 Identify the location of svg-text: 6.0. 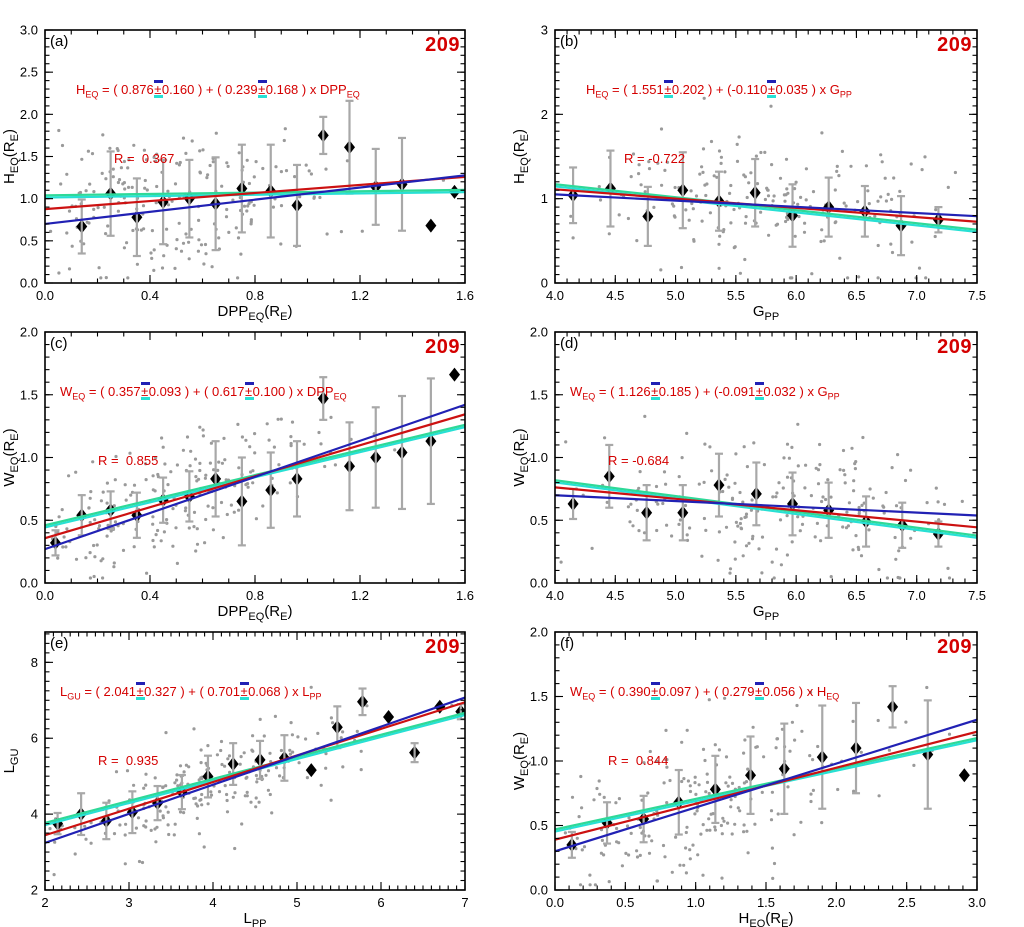
(796, 295).